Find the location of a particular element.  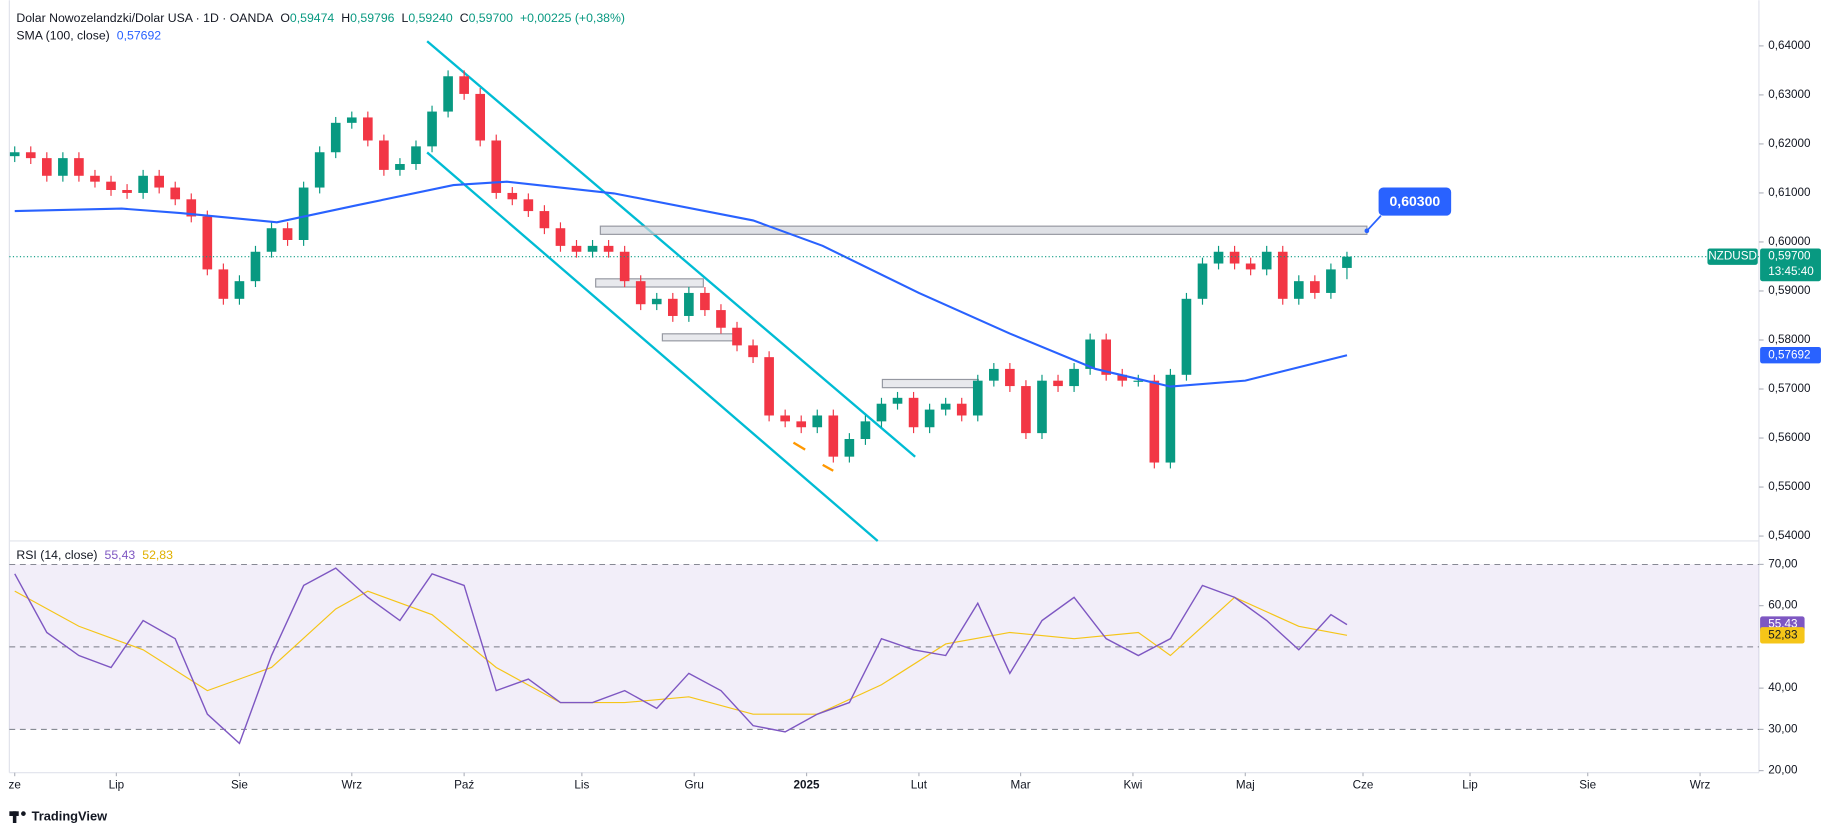

rsi-ma-value: 52,83 is located at coordinates (157, 555).